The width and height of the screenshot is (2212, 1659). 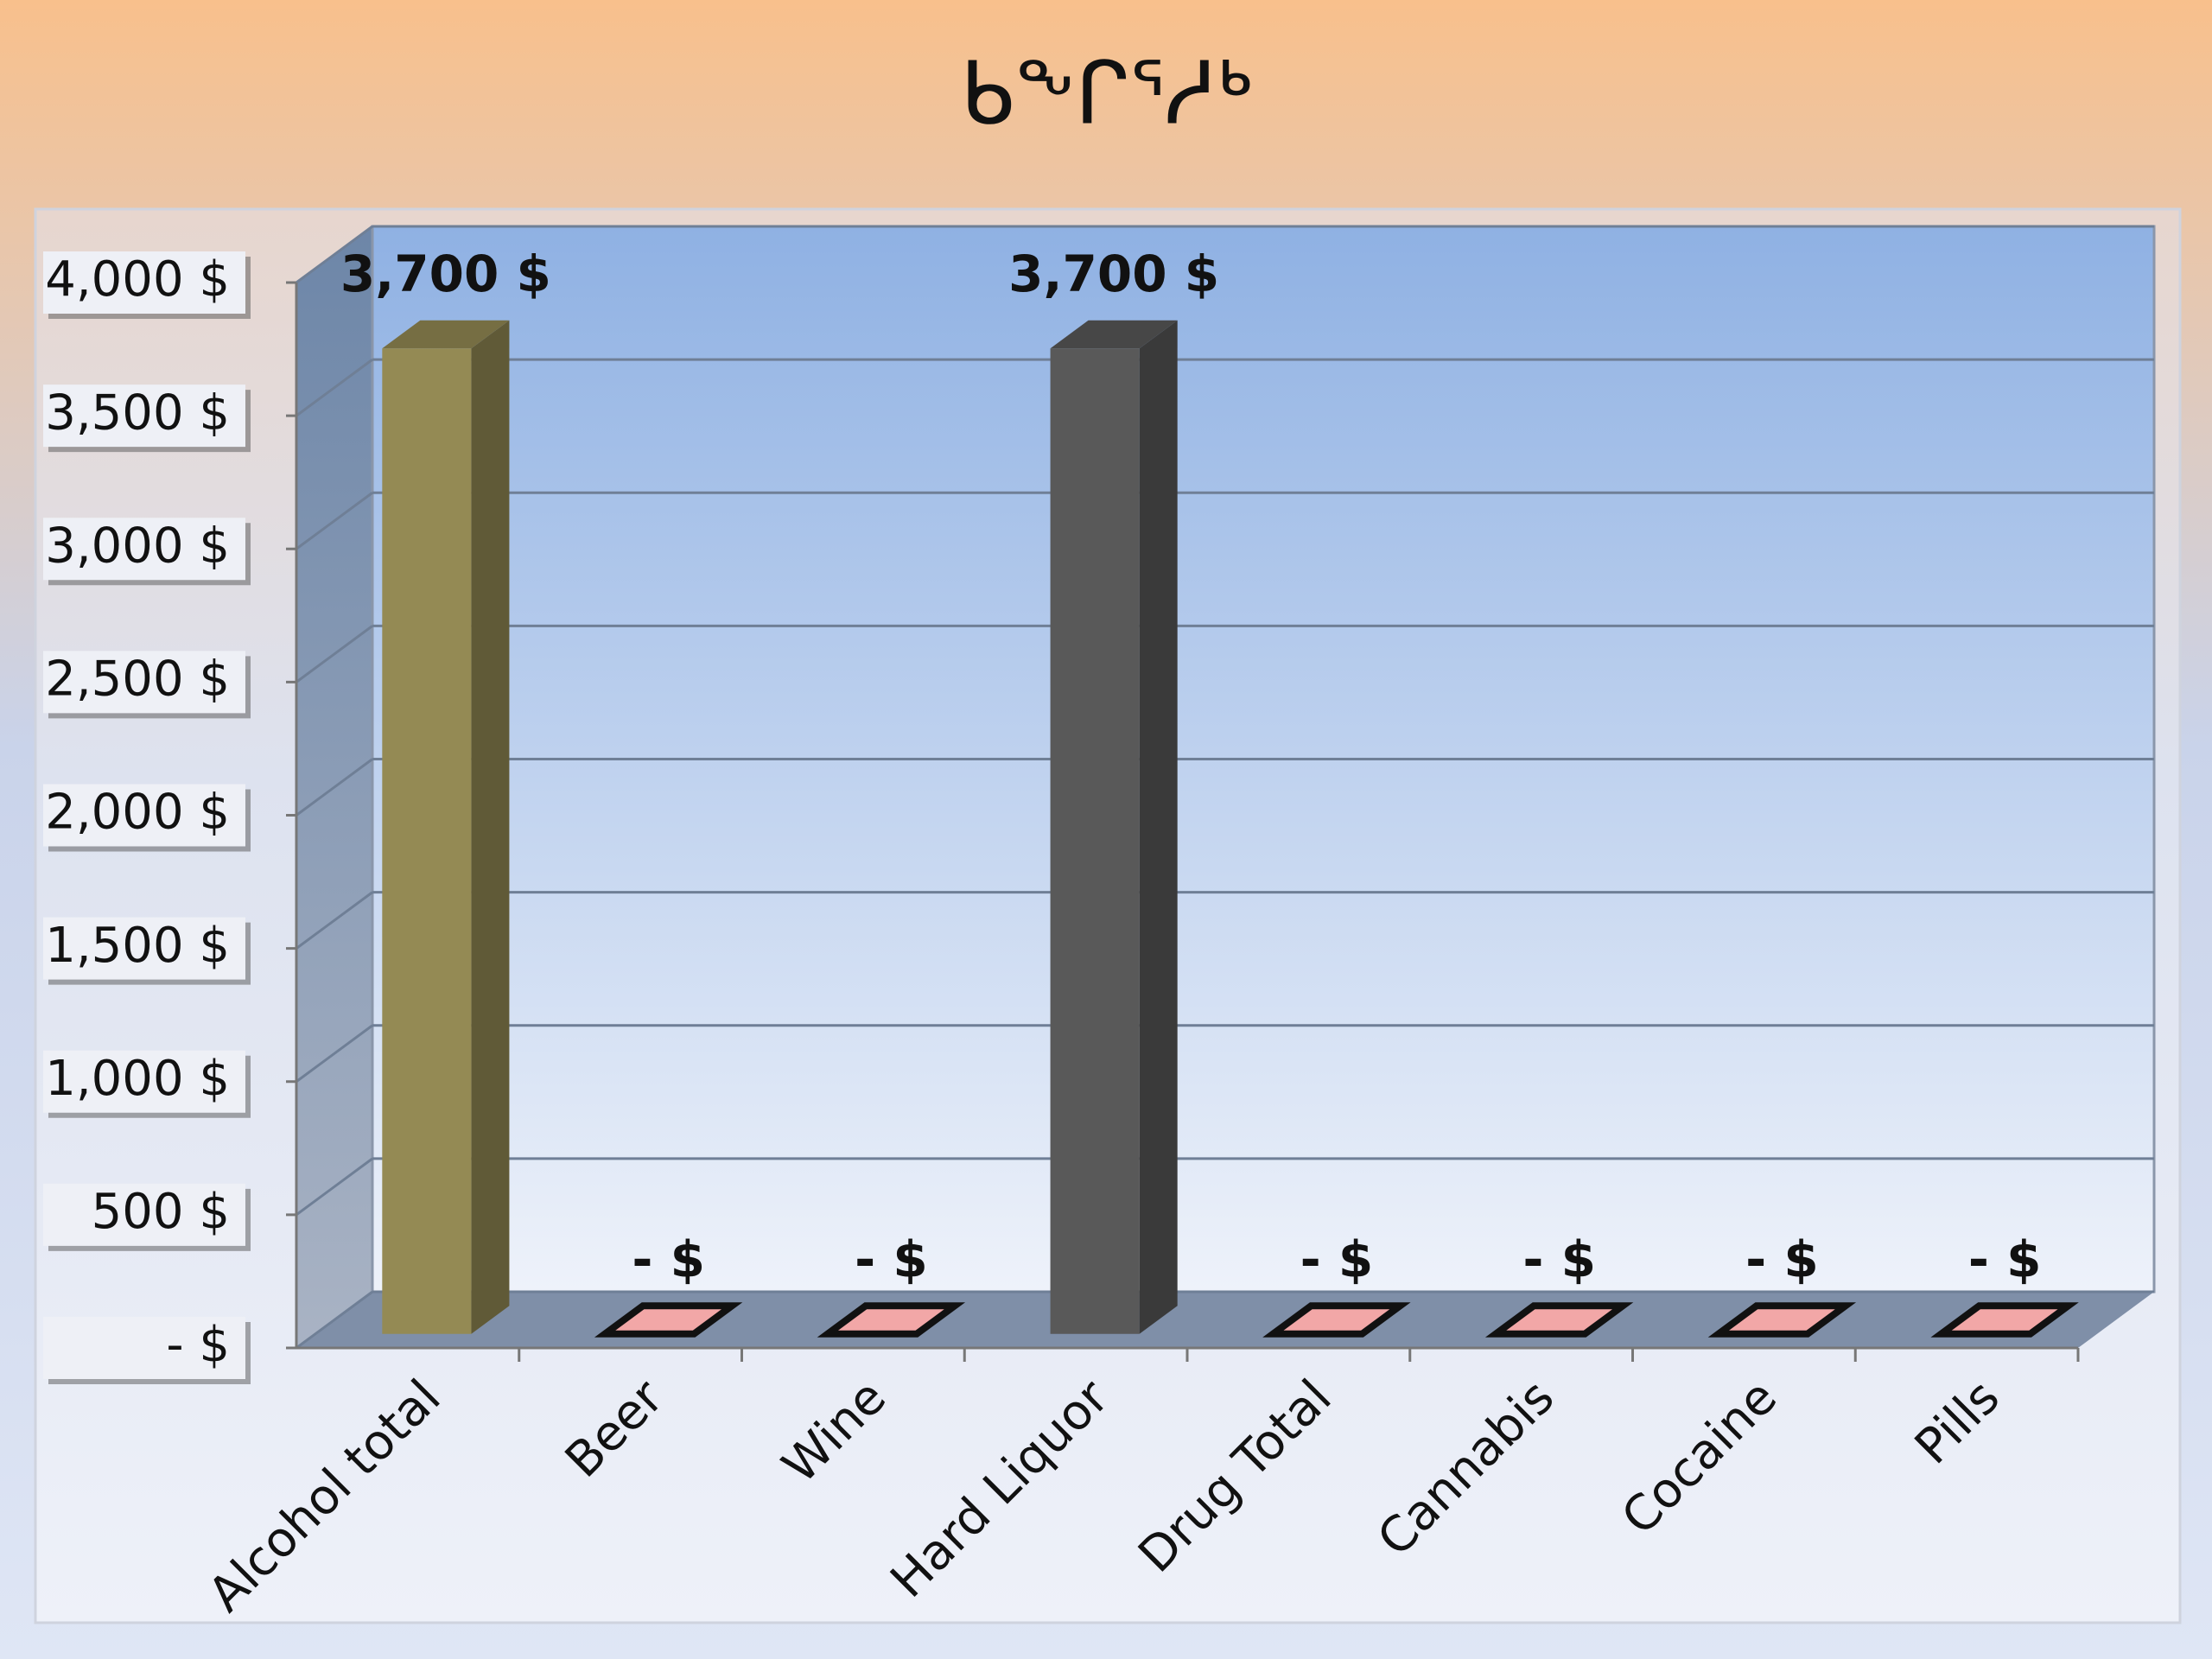 I want to click on y-tick-label: 1,000 $, so click(x=137, y=1079).